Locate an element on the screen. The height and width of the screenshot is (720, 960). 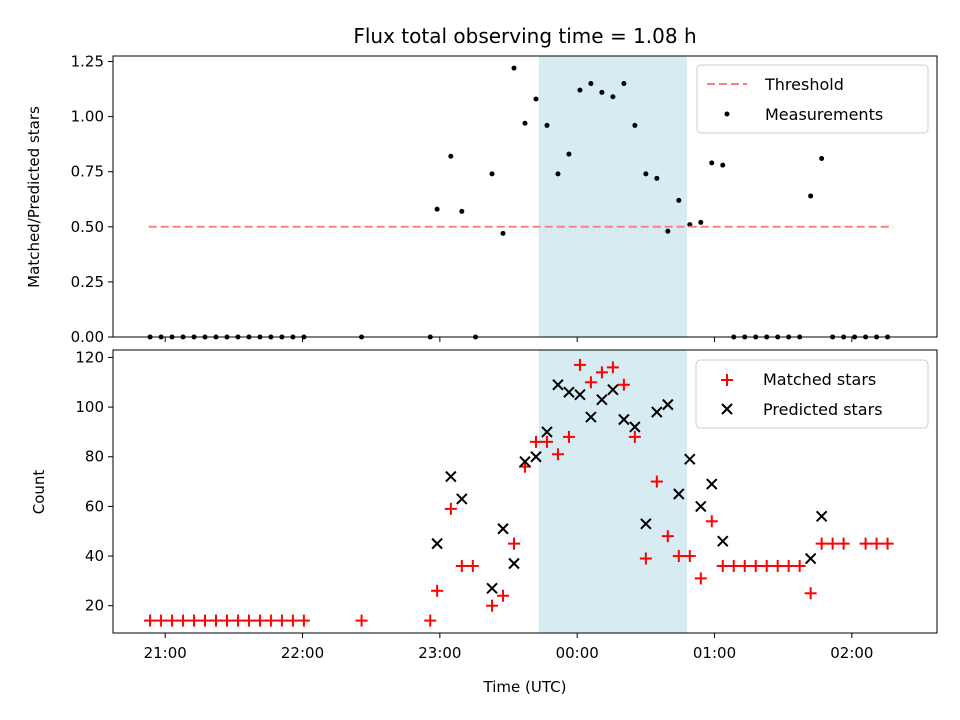
x-tick-label: 00:00 is located at coordinates (577, 653).